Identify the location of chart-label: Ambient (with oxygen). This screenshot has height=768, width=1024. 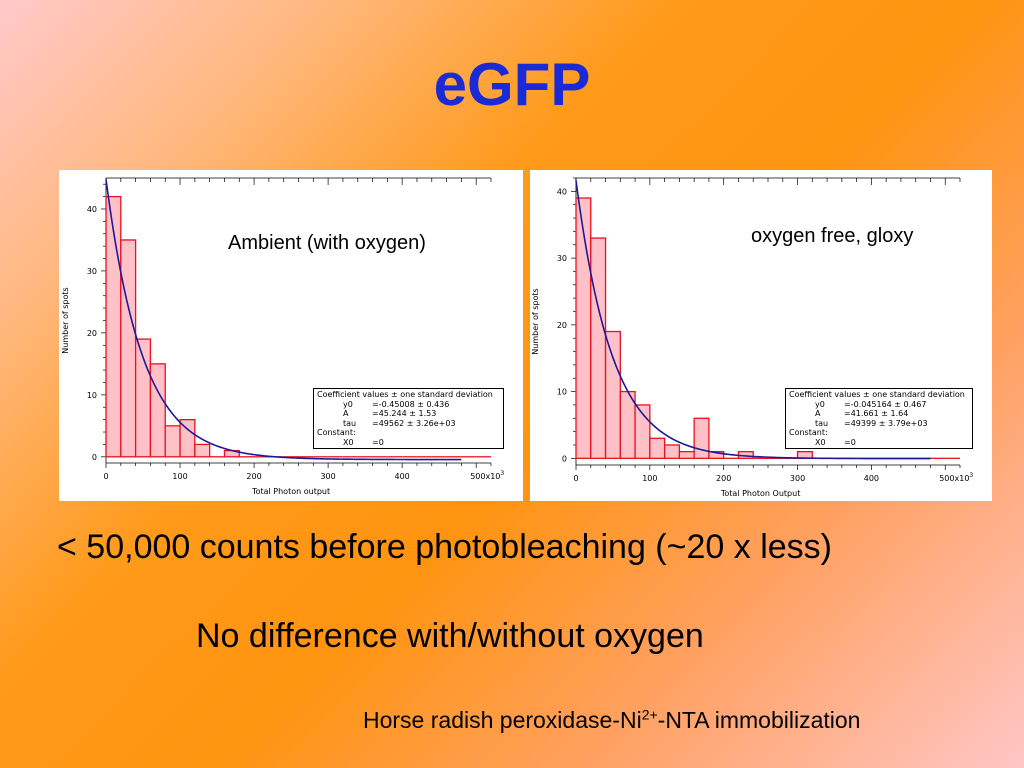
(327, 243).